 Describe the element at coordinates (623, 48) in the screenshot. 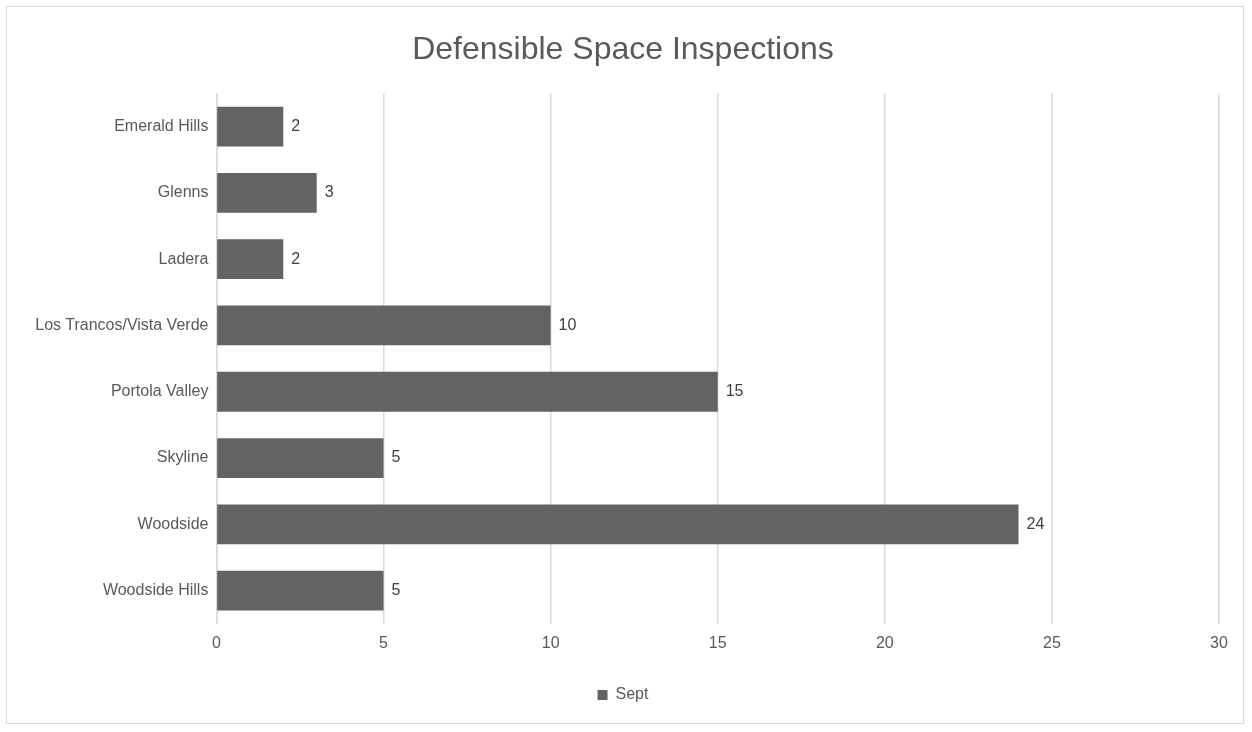

I see `chart-title: Defensible Space Inspections` at that location.